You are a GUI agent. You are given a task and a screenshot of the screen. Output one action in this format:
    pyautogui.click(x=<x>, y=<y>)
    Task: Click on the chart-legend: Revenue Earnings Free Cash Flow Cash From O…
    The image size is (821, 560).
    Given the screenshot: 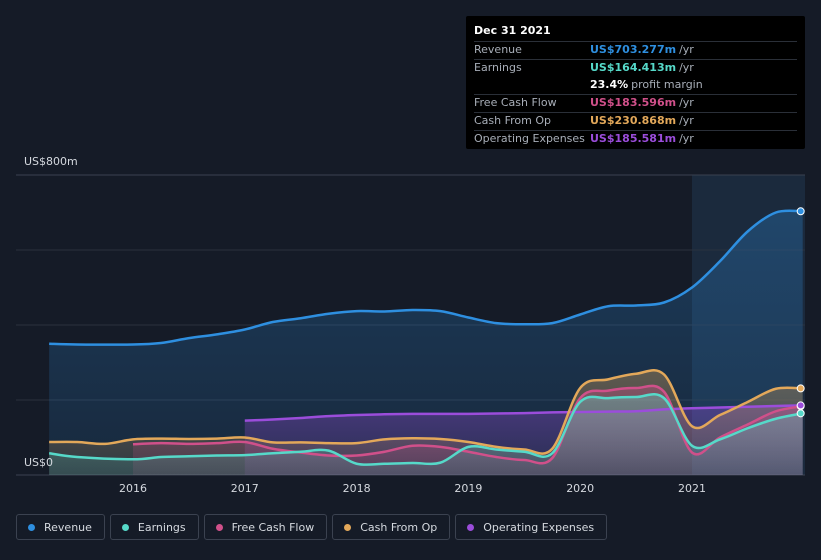 What is the action you would take?
    pyautogui.click(x=312, y=528)
    